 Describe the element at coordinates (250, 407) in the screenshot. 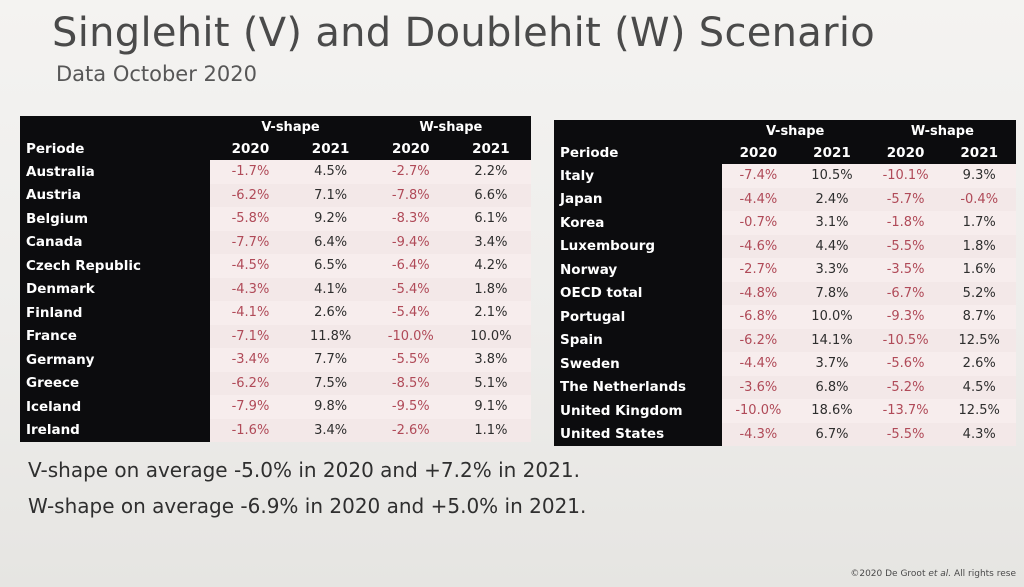

I see `value-cell-v2020: -7.9%` at that location.